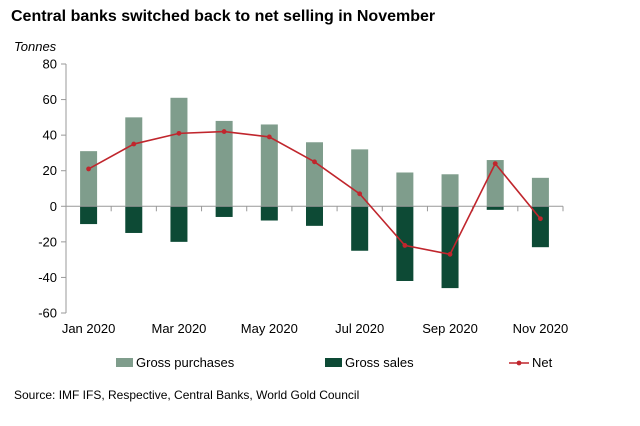 Image resolution: width=640 pixels, height=426 pixels. Describe the element at coordinates (53, 206) in the screenshot. I see `y-tick-label: 0` at that location.